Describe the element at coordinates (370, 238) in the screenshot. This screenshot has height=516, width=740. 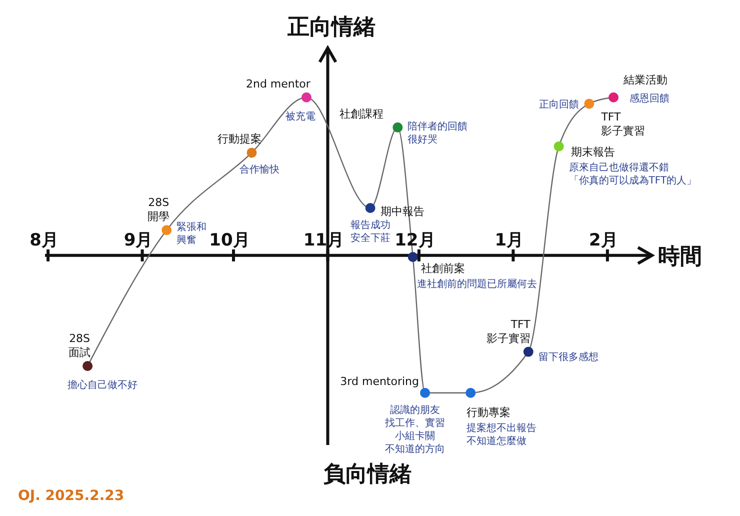
I see `annotation: 安全下莊` at that location.